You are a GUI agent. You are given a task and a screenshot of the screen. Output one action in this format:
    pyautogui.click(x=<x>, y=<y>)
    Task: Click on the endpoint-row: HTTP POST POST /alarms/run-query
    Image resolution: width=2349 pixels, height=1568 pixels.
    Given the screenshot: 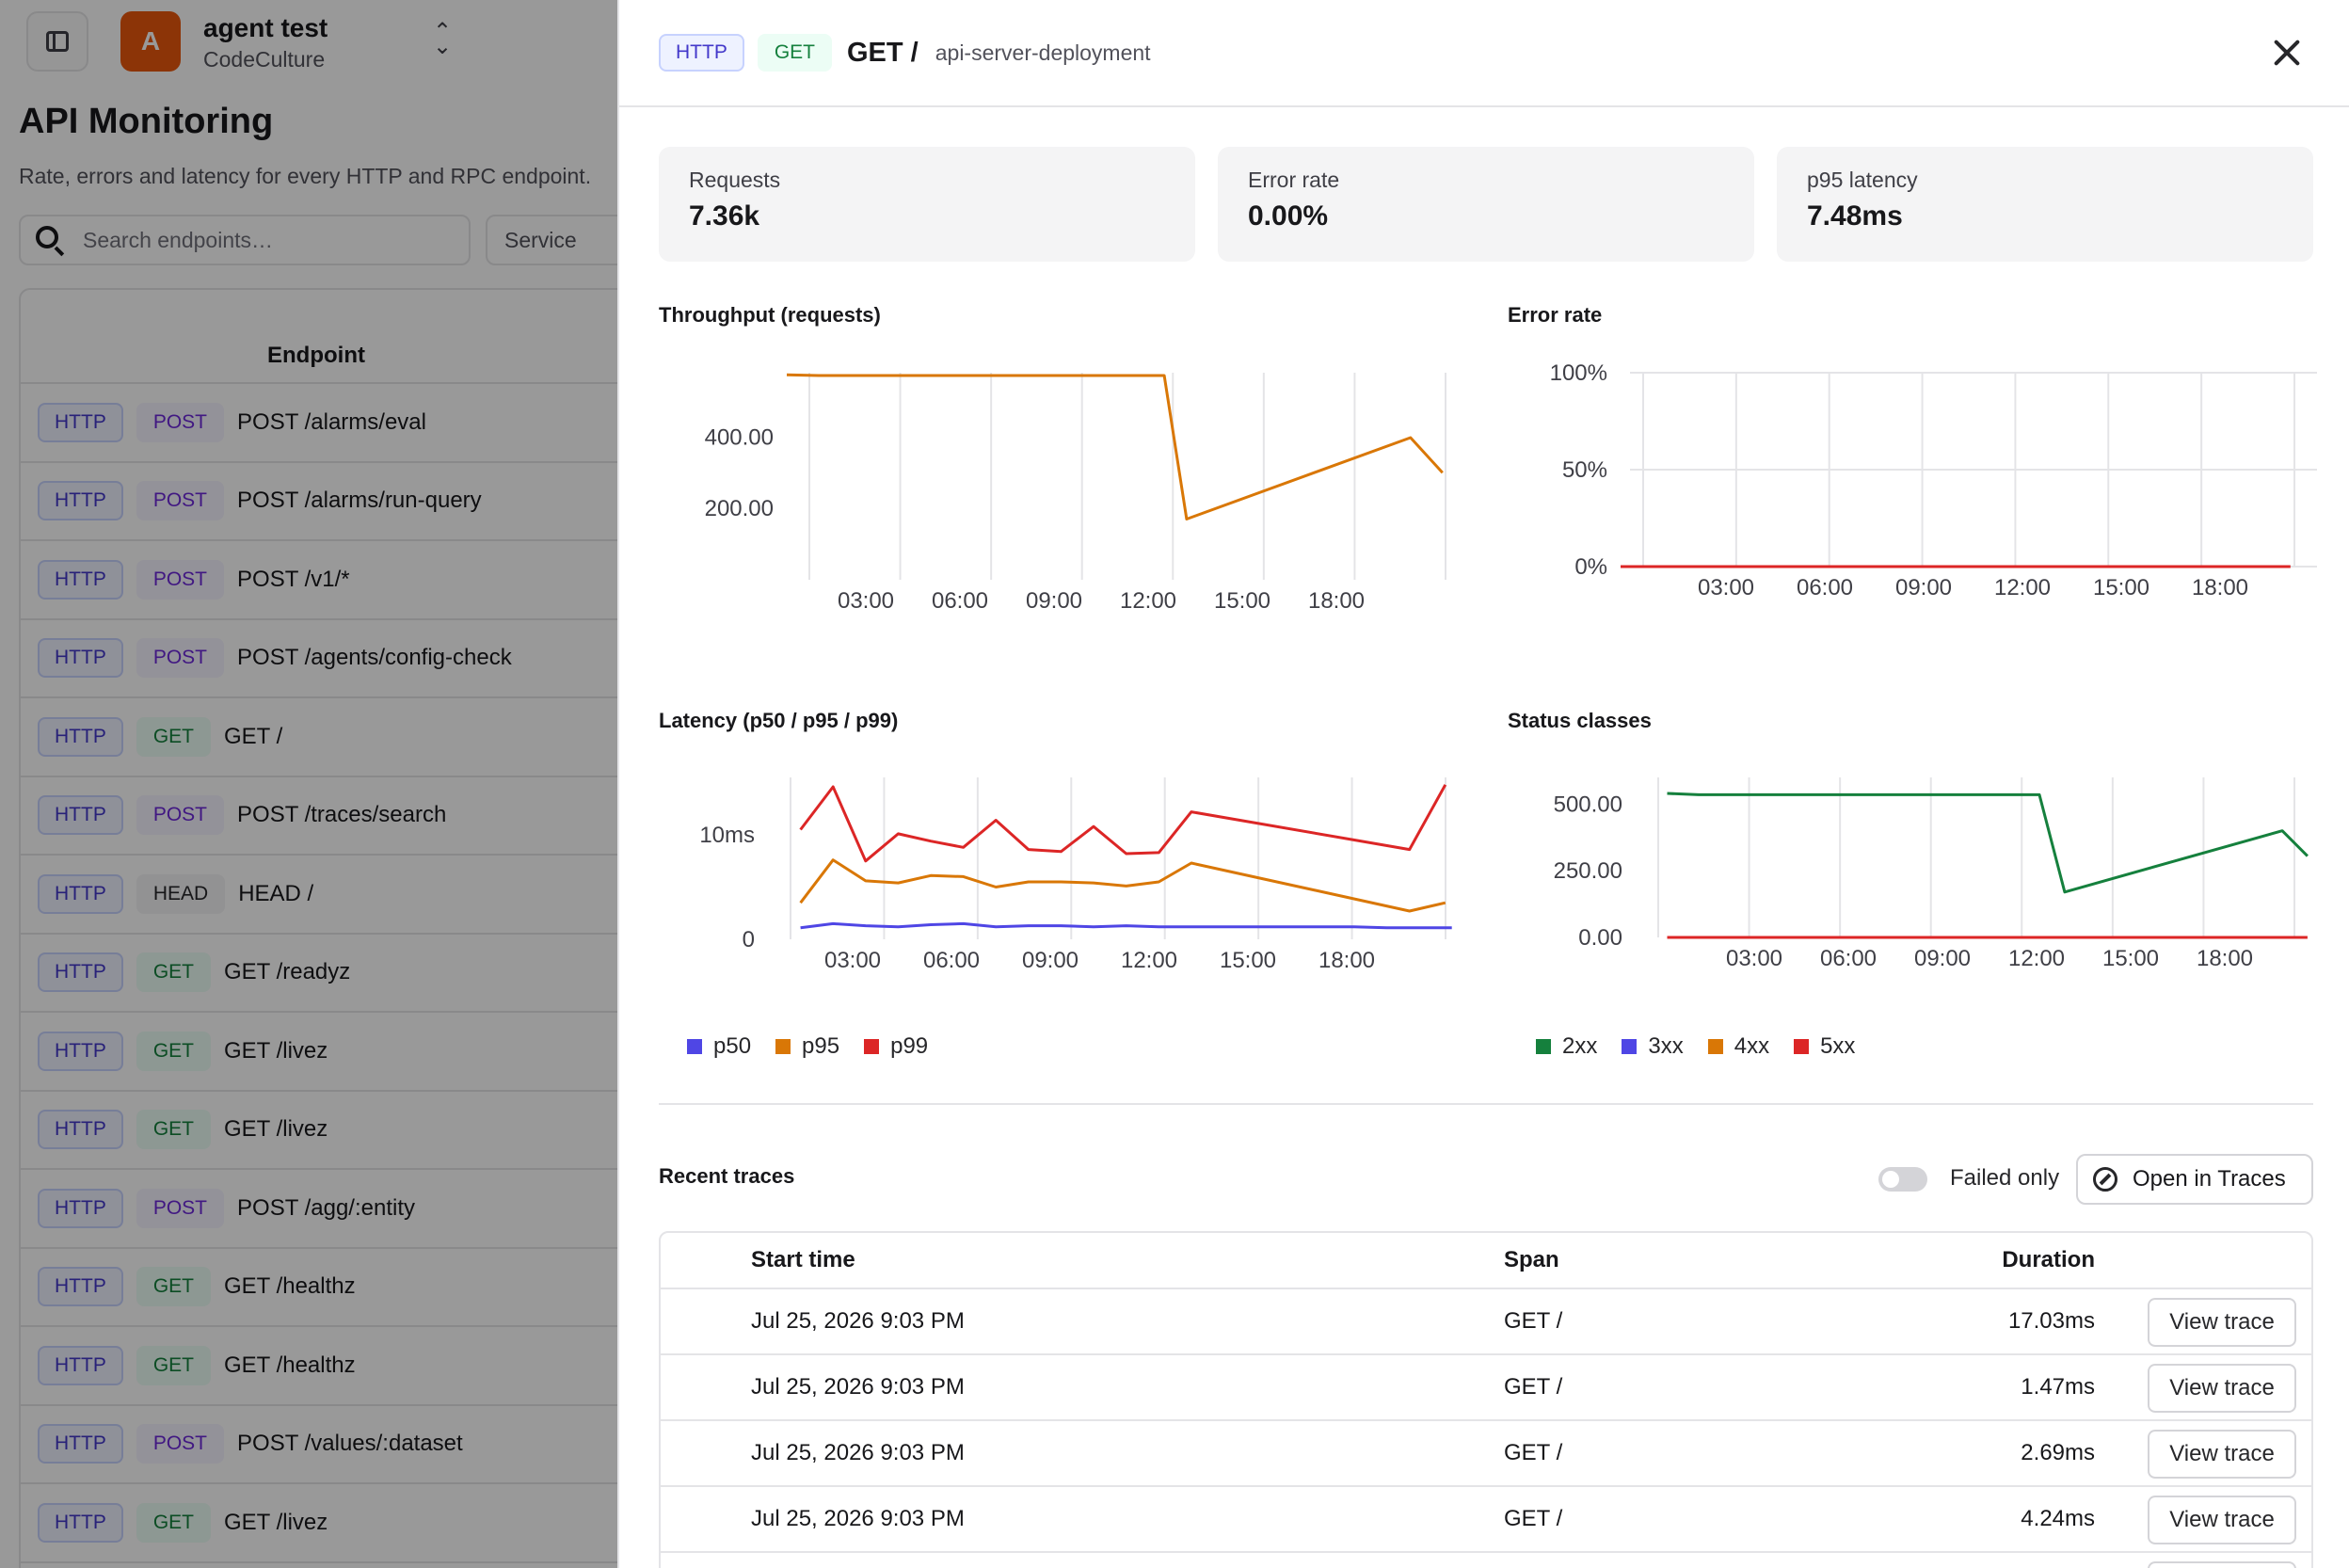 What is the action you would take?
    pyautogui.click(x=348, y=502)
    